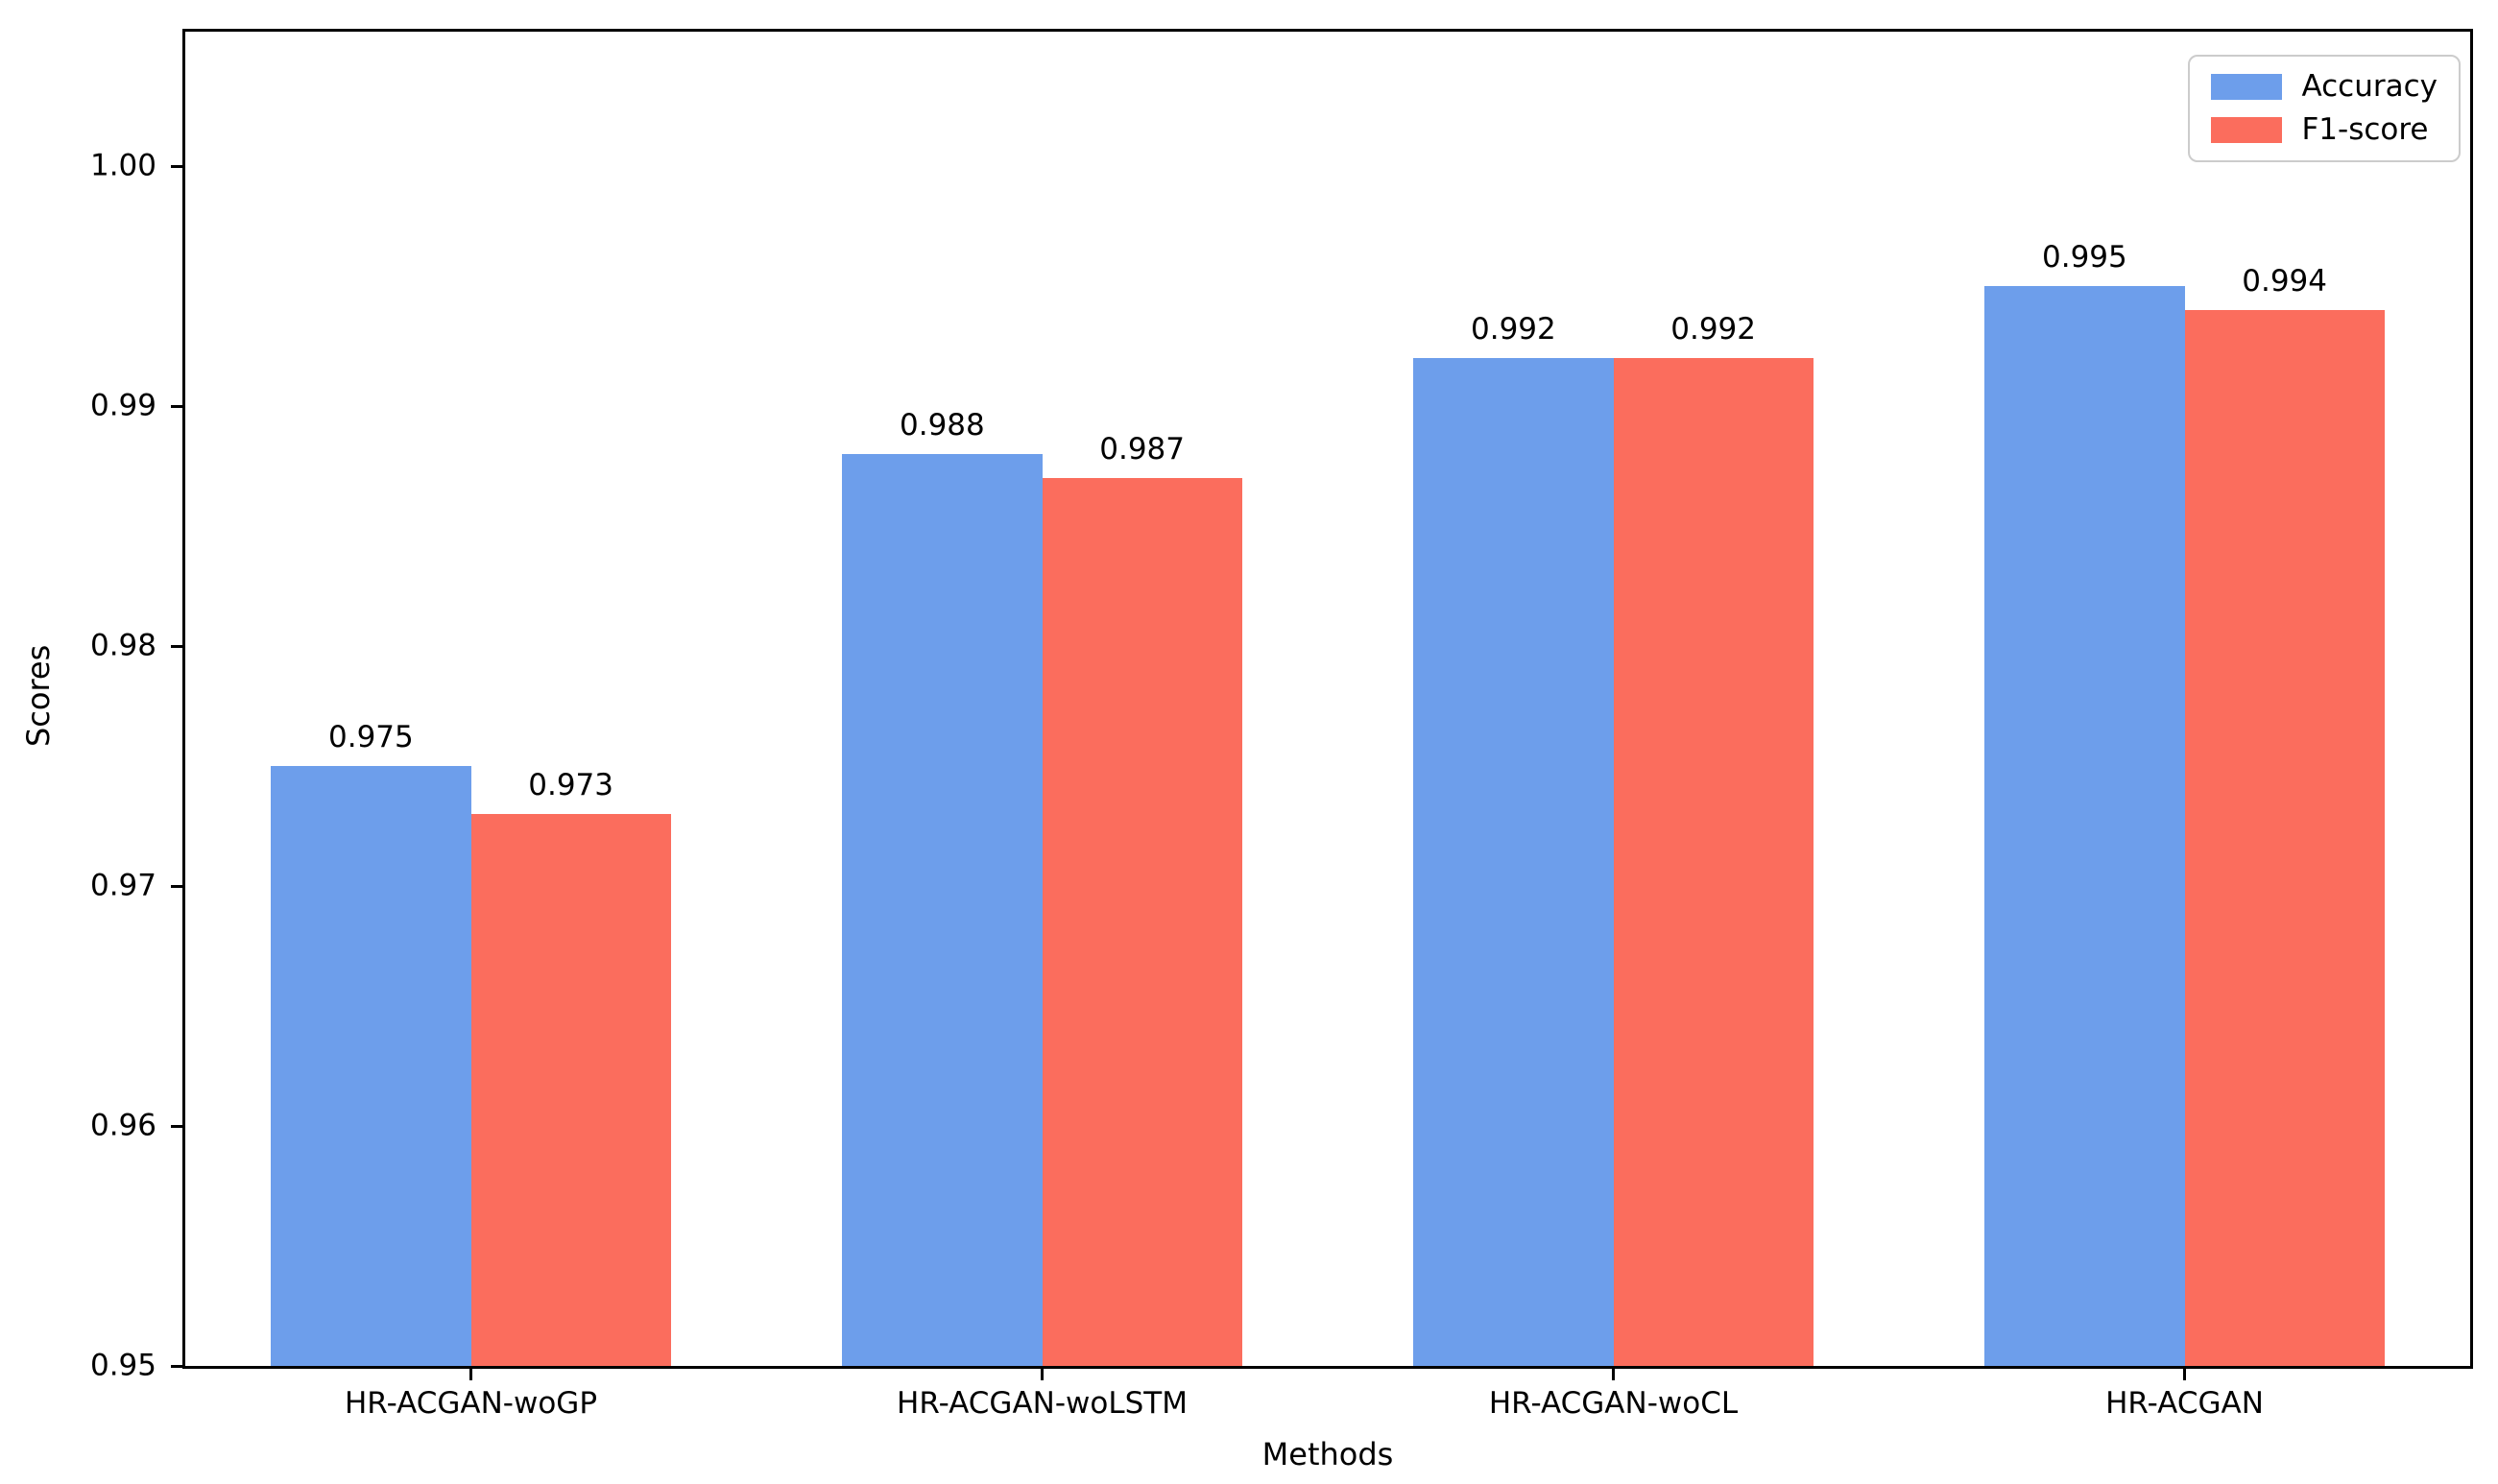 This screenshot has height=1484, width=2498. Describe the element at coordinates (122, 1125) in the screenshot. I see `y-axis-tick-label: 0.96` at that location.